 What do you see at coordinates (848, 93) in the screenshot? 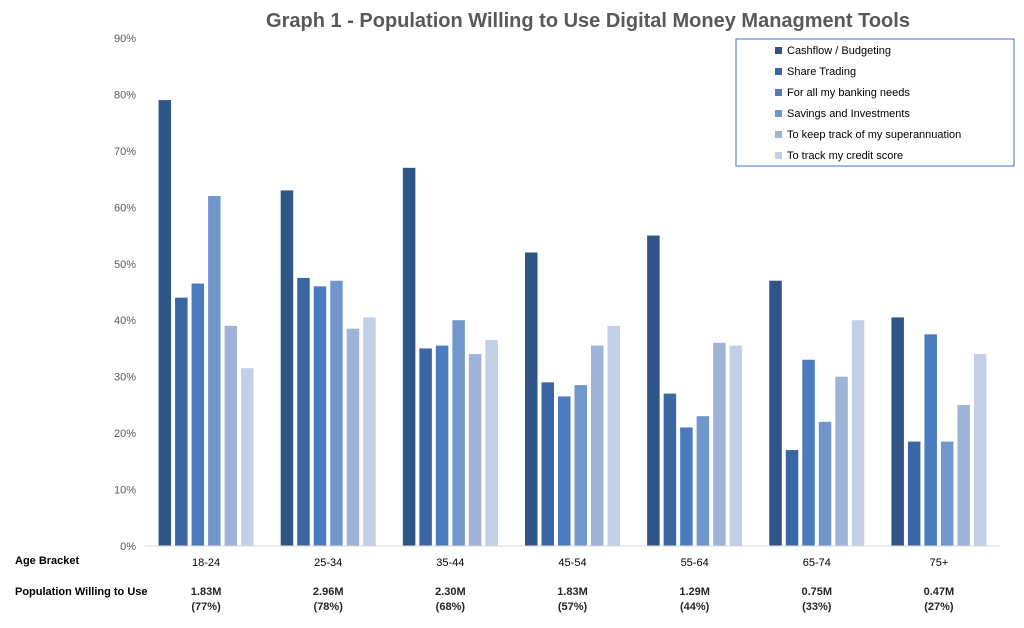
I see `legend-label: For all my banking needs` at bounding box center [848, 93].